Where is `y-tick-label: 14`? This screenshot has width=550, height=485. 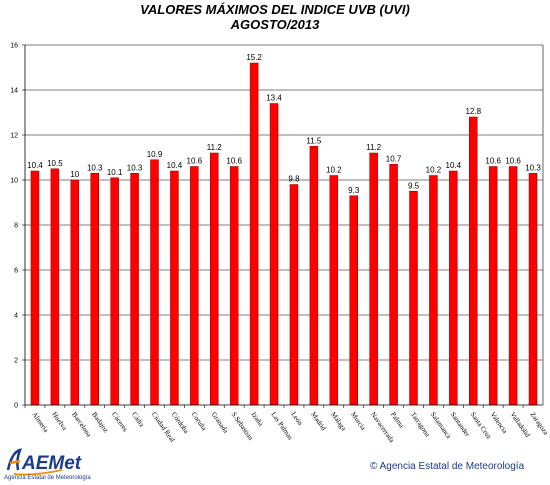
y-tick-label: 14 is located at coordinates (14, 91).